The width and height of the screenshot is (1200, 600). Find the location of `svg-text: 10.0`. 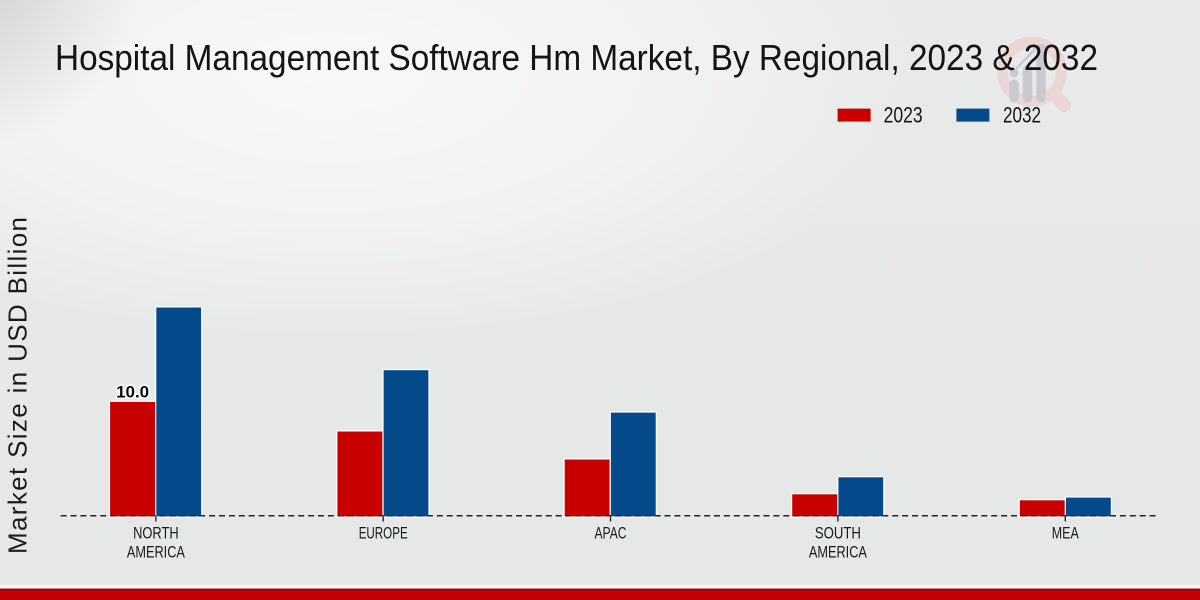

svg-text: 10.0 is located at coordinates (132, 393).